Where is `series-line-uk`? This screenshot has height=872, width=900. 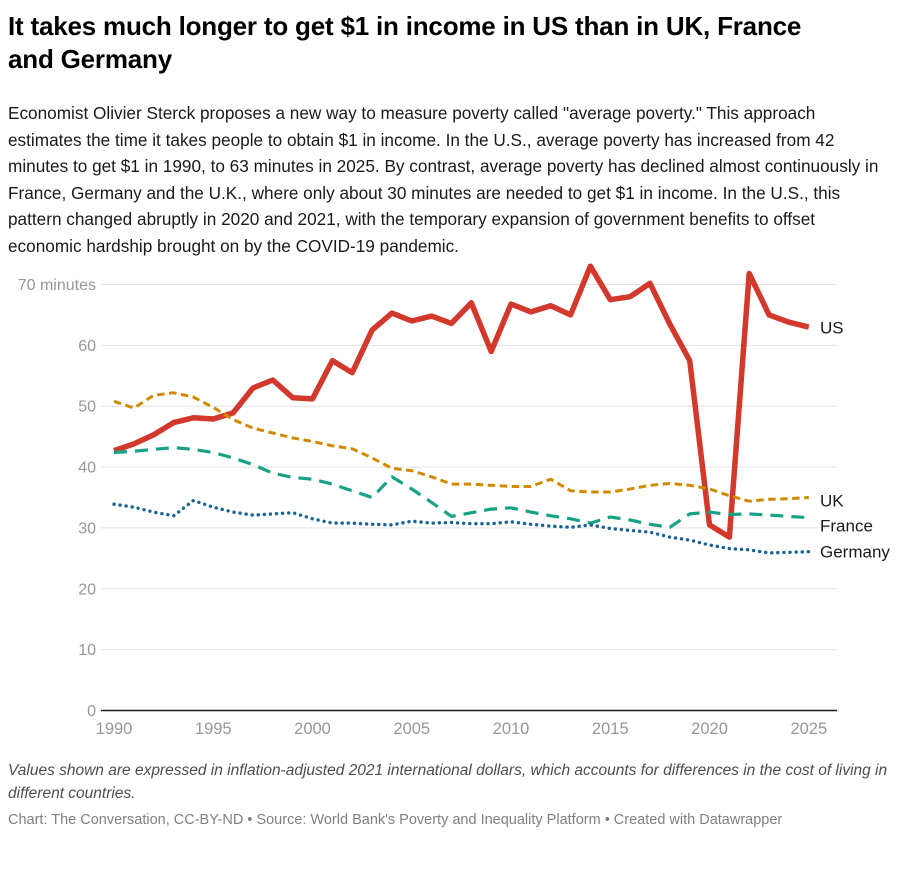 series-line-uk is located at coordinates (461, 447).